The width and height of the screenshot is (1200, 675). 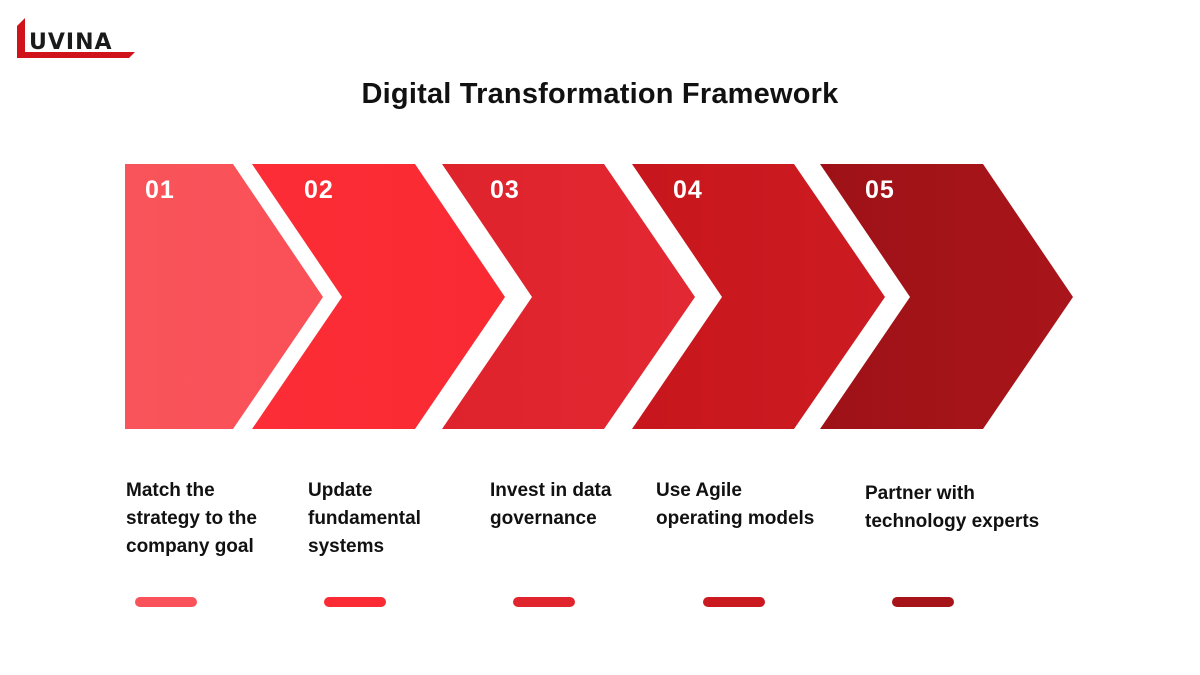 I want to click on step-description-5: Partner with technology experts, so click(x=952, y=507).